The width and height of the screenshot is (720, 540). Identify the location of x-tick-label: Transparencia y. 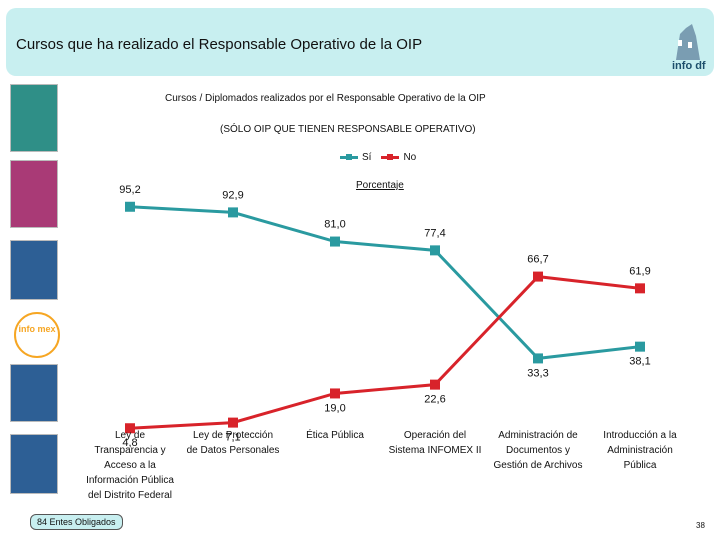
(129, 450).